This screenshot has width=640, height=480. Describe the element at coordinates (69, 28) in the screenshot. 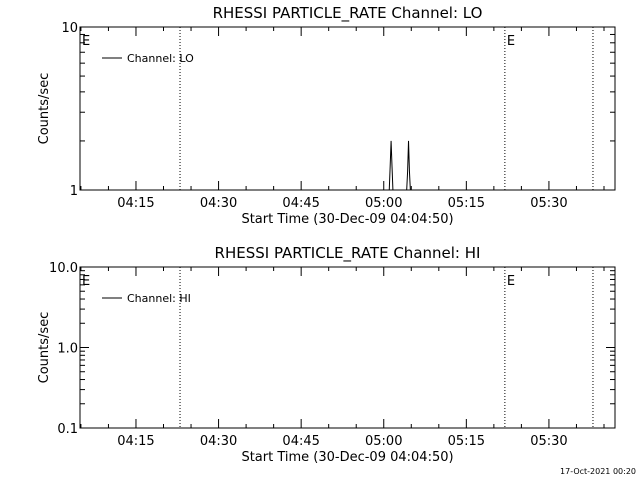

I see `y-tick-label: 10` at that location.